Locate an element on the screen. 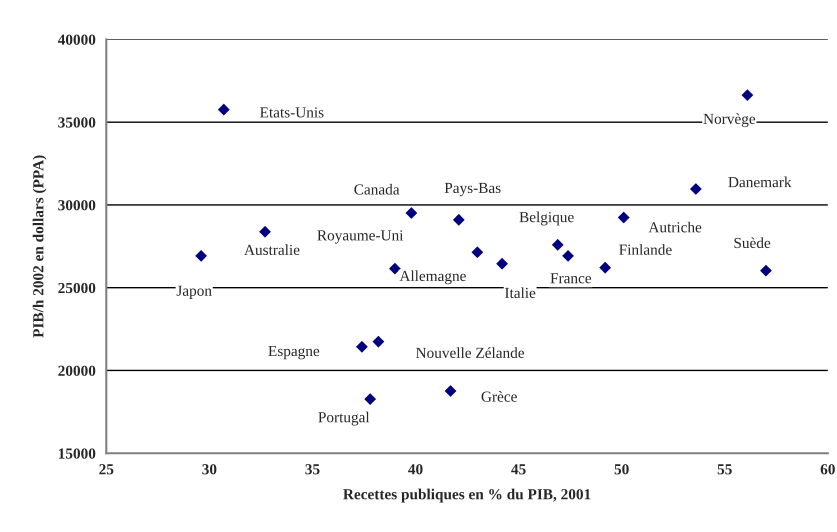 The image size is (837, 532). annotation: Italie is located at coordinates (520, 292).